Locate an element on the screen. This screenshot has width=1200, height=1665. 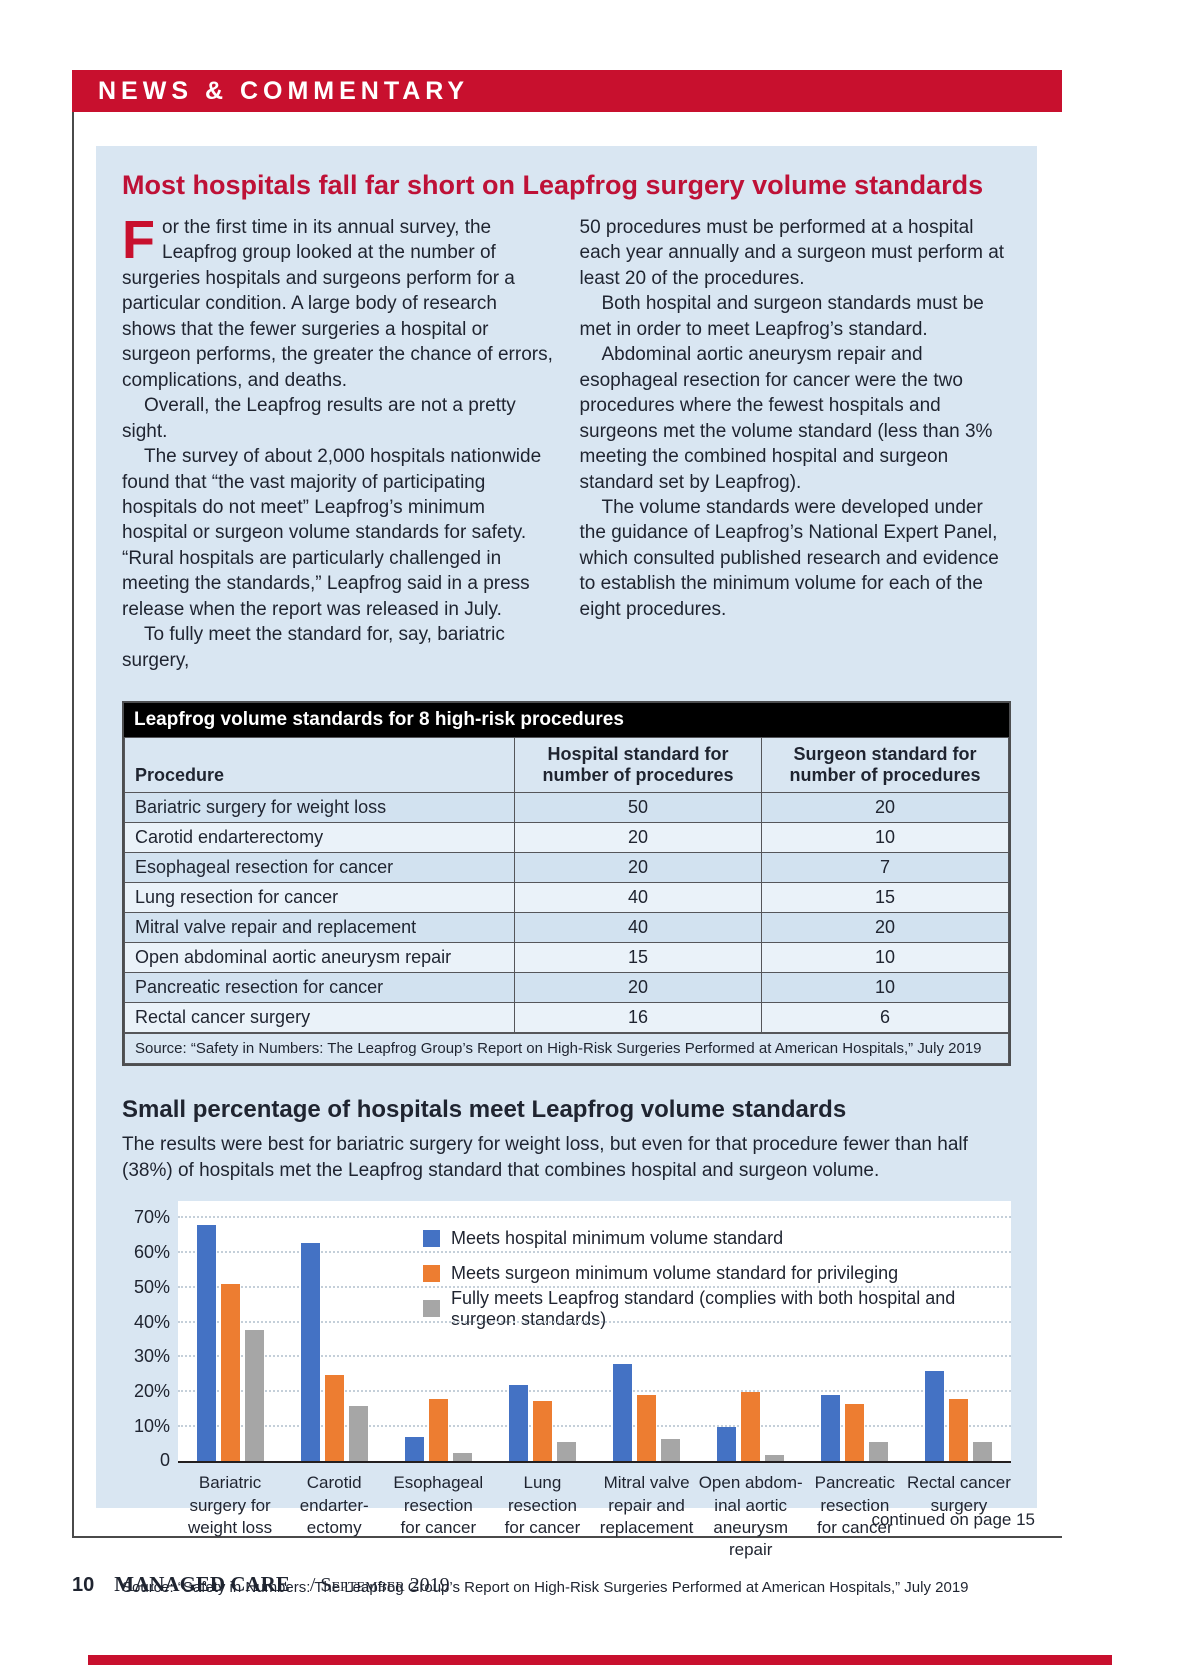
legend-label: Meets hospital minimum volume standard is located at coordinates (617, 1238).